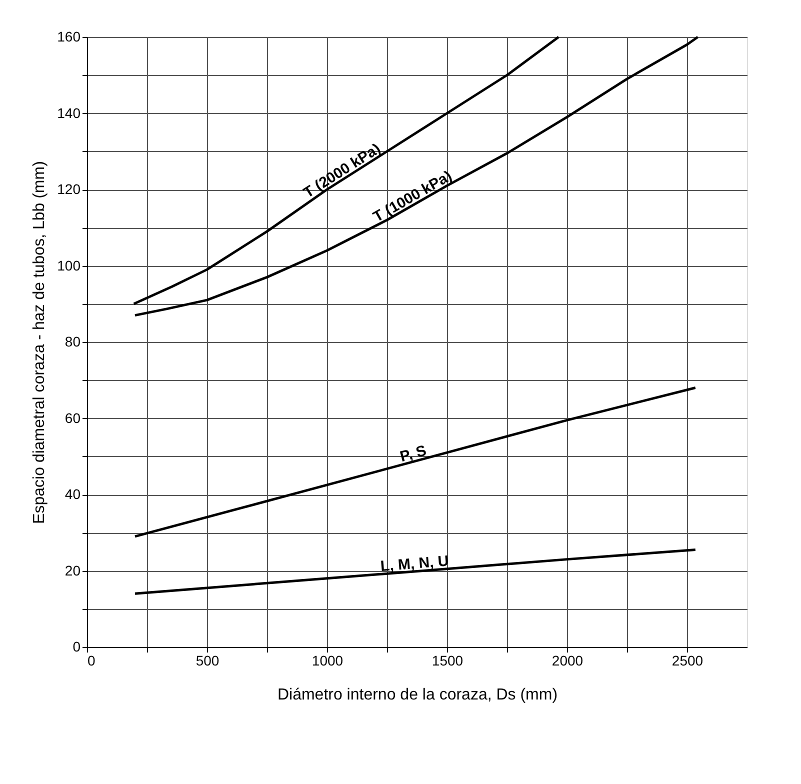  What do you see at coordinates (688, 660) in the screenshot?
I see `x-tick-label: 2500` at bounding box center [688, 660].